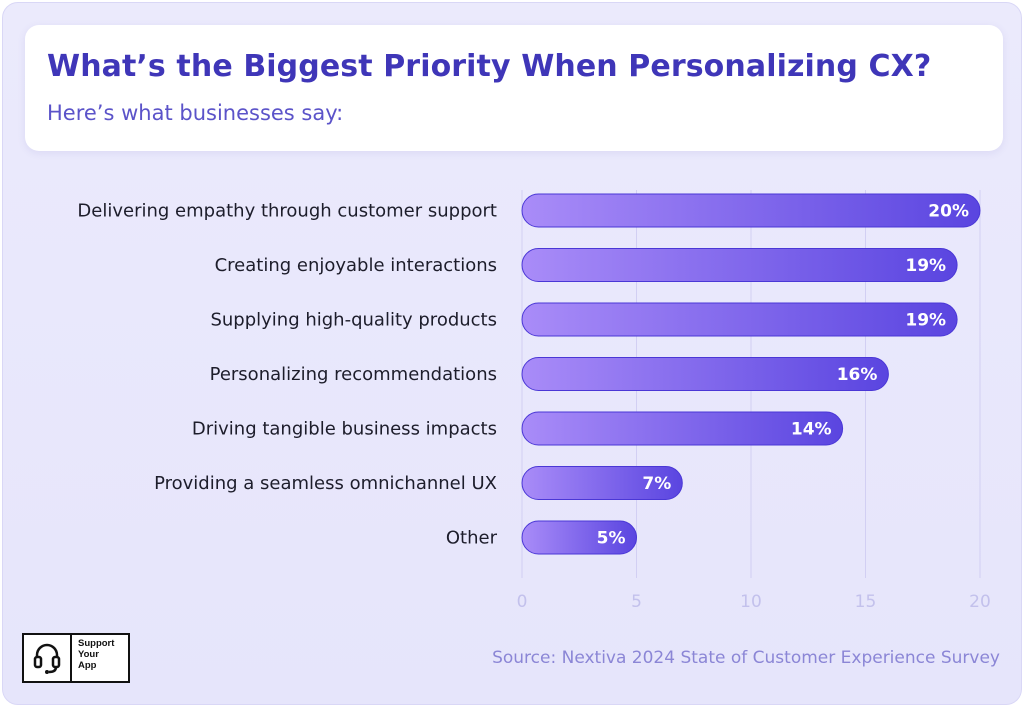 The image size is (1024, 707). I want to click on bar-value-label: 16%, so click(857, 375).